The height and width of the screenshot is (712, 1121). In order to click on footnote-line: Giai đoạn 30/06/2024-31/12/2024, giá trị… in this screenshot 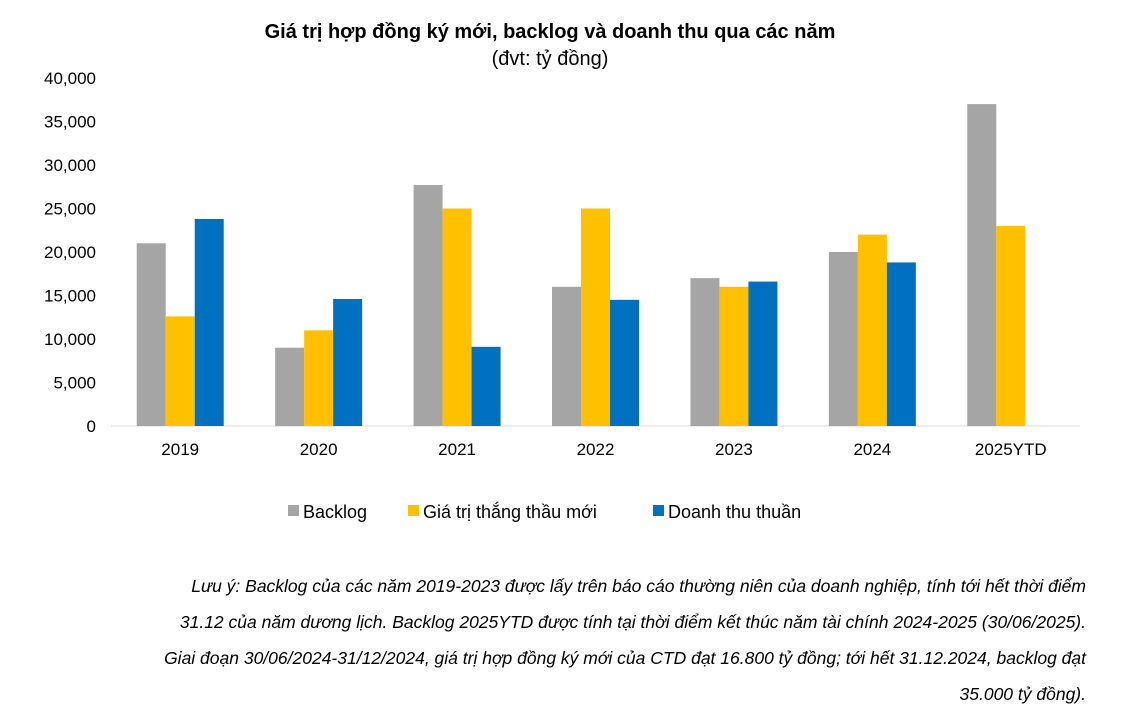, I will do `click(625, 658)`.